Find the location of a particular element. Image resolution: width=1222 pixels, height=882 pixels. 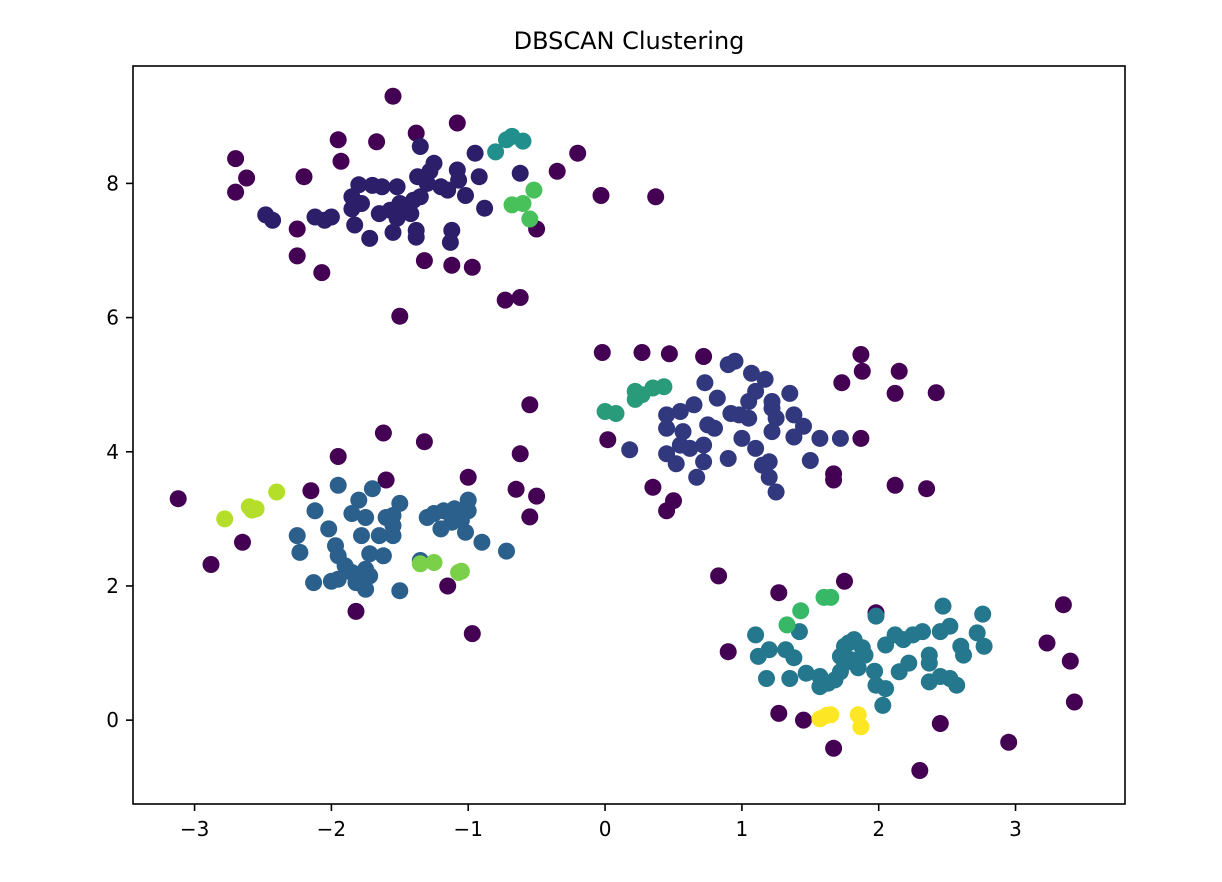

chart-title: DBSCAN Clustering is located at coordinates (629, 41).